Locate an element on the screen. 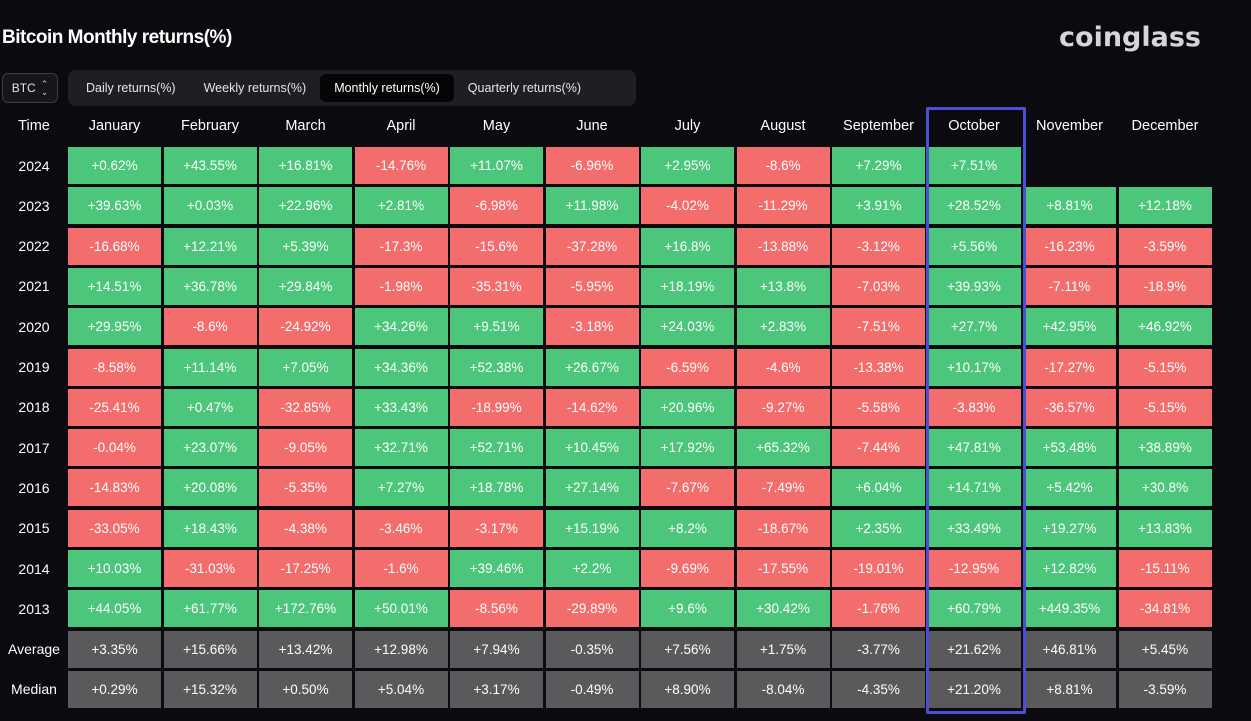 The image size is (1251, 721). return-cell-2022-april: -17.3% is located at coordinates (401, 246).